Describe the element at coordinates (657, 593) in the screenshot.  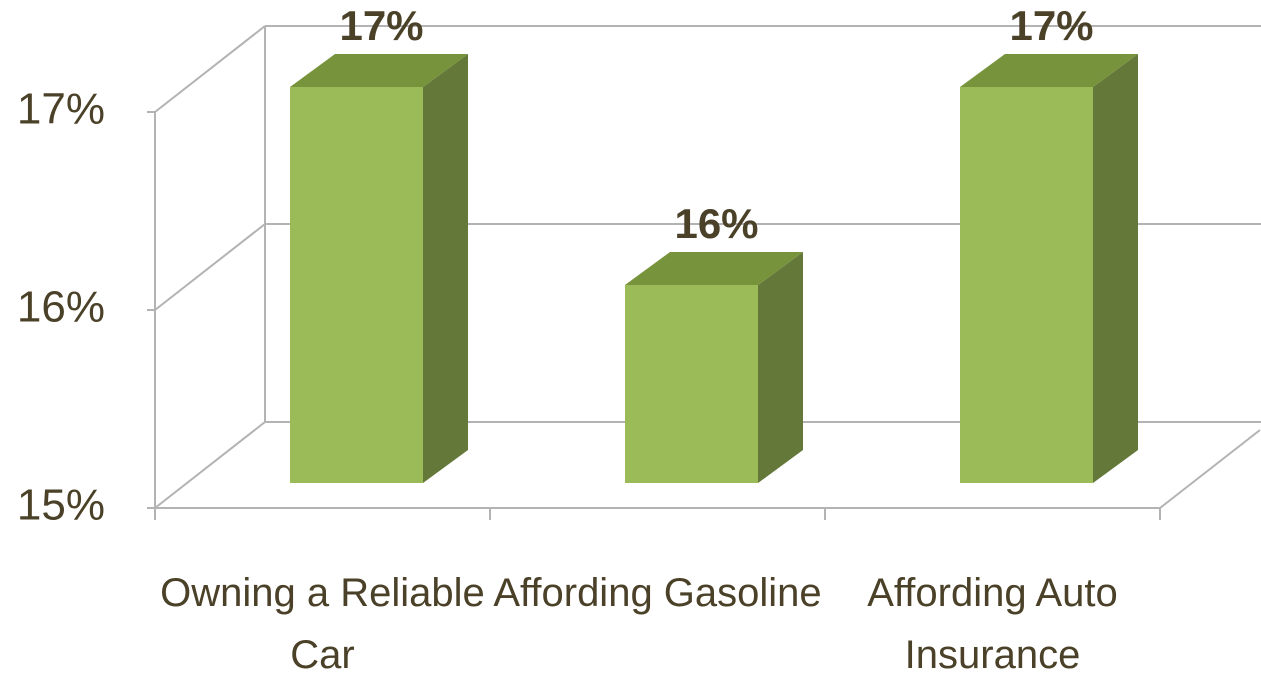
I see `x-tick-label: Affording Gasoline` at that location.